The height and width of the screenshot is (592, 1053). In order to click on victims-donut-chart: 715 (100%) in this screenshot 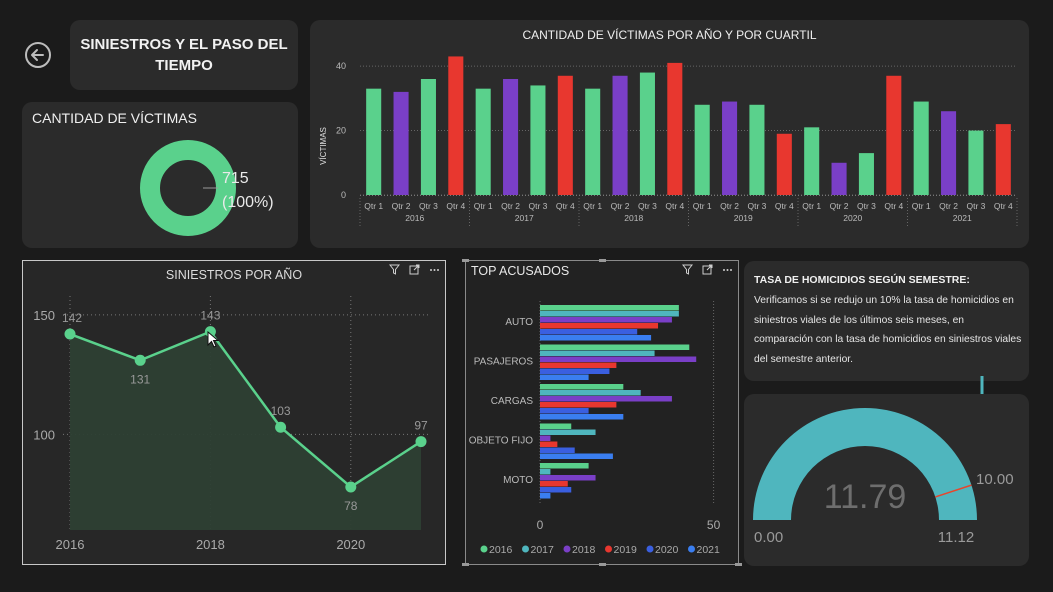, I will do `click(160, 175)`.